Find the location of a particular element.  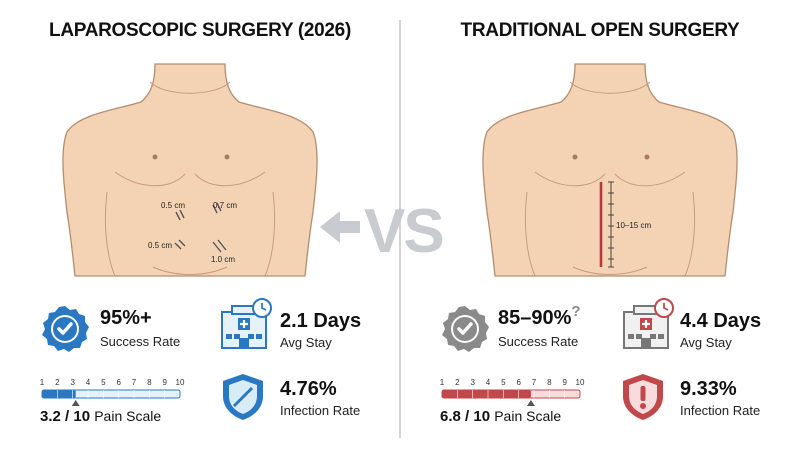

incision-label-4: 1.0 cm is located at coordinates (223, 259).